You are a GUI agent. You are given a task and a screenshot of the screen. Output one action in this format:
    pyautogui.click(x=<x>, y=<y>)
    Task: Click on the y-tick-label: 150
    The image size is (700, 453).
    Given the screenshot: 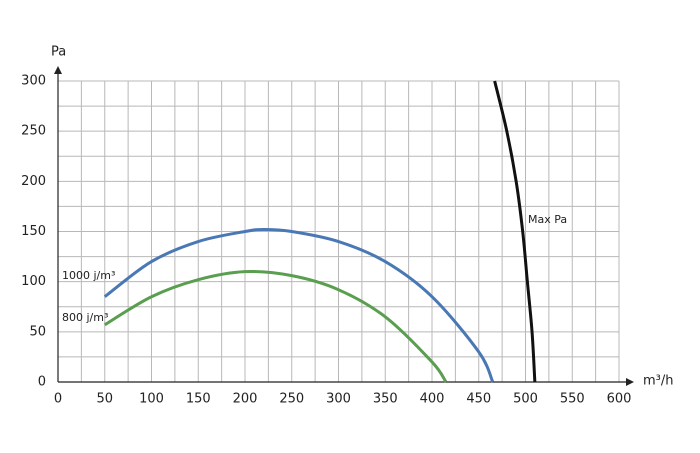 What is the action you would take?
    pyautogui.click(x=33, y=231)
    